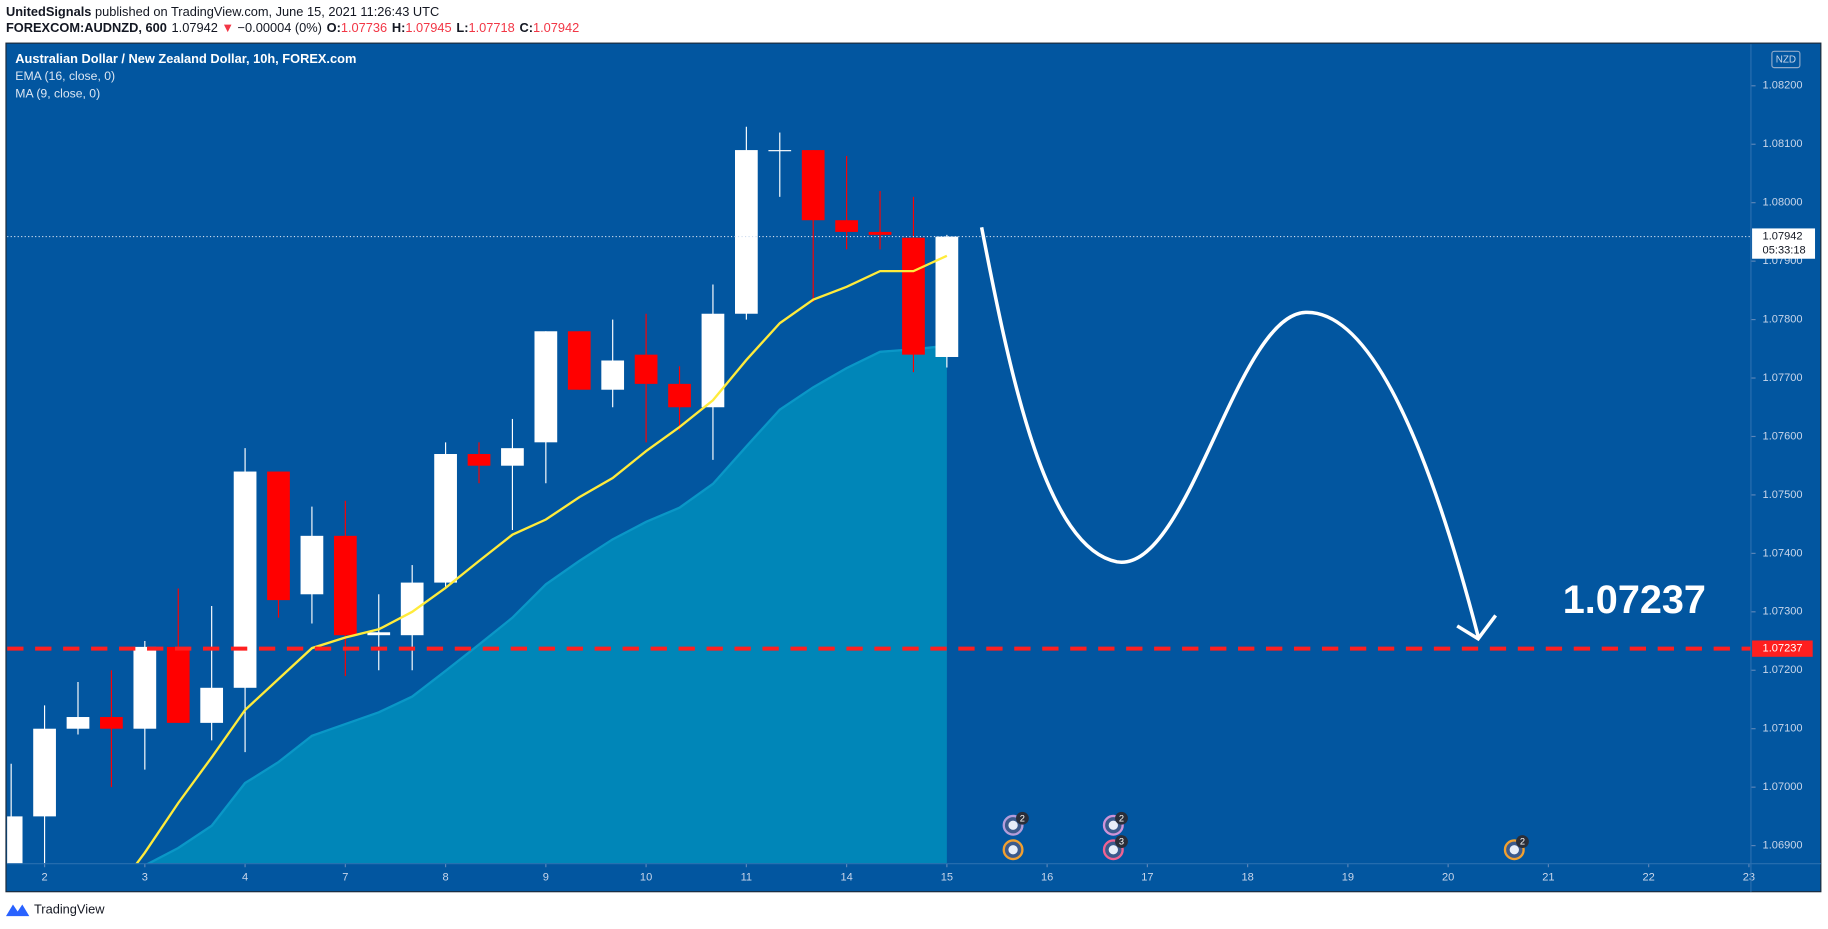  Describe the element at coordinates (17, 910) in the screenshot. I see `logo-icon` at that location.